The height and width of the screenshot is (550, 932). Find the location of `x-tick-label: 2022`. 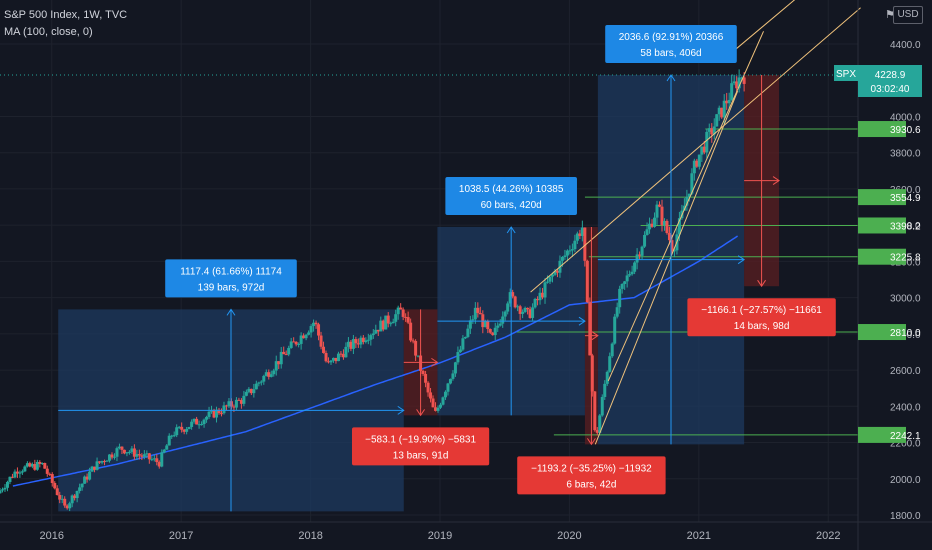

x-tick-label: 2022 is located at coordinates (828, 536).